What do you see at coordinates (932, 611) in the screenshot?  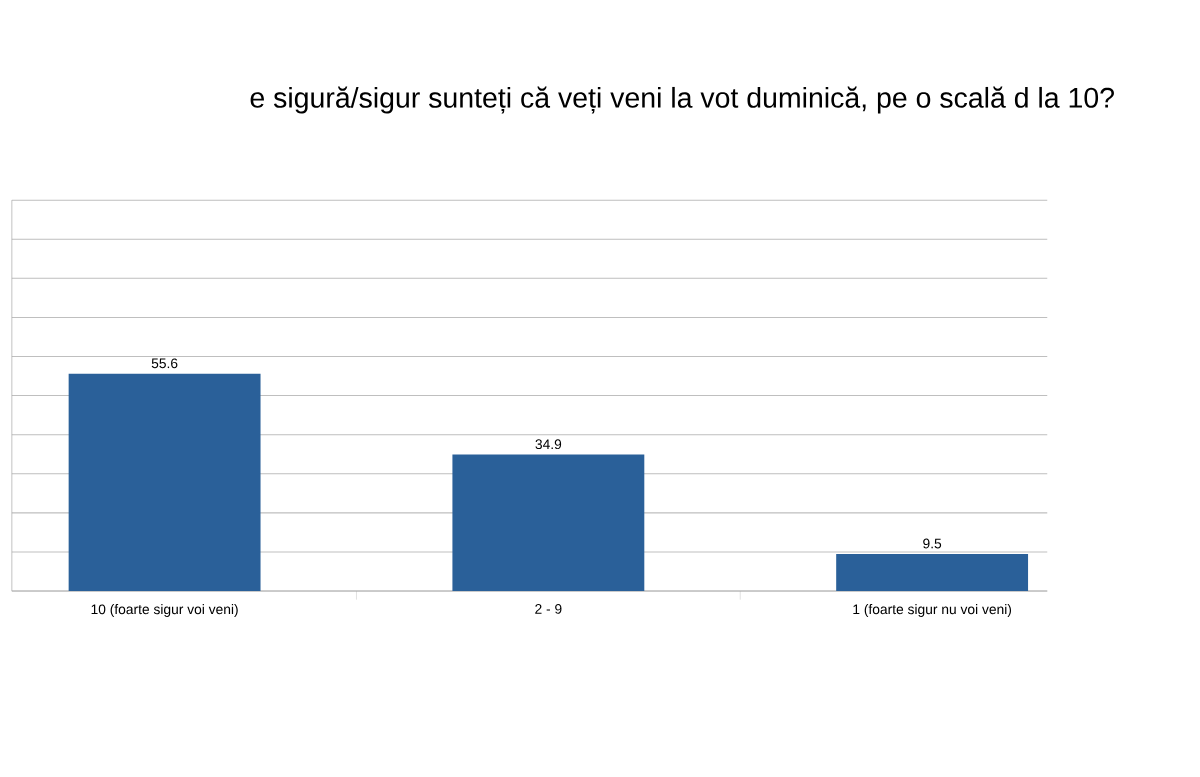 I see `x-tick-label: 1 (foarte sigur nu voi veni)` at bounding box center [932, 611].